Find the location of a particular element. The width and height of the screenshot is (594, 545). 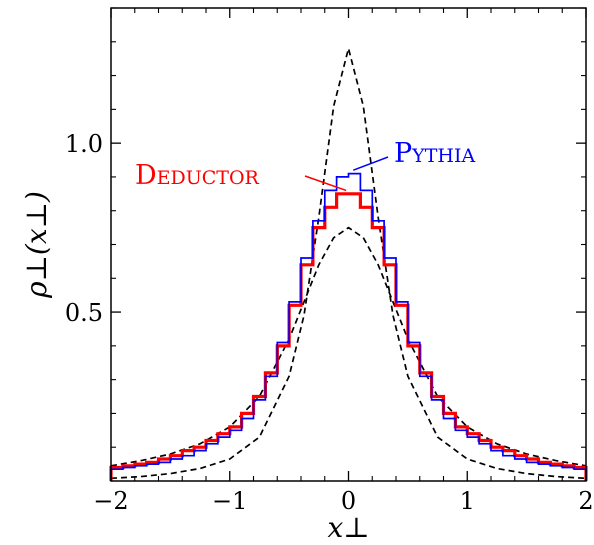

x-axis-label: x⊥ is located at coordinates (348, 527).